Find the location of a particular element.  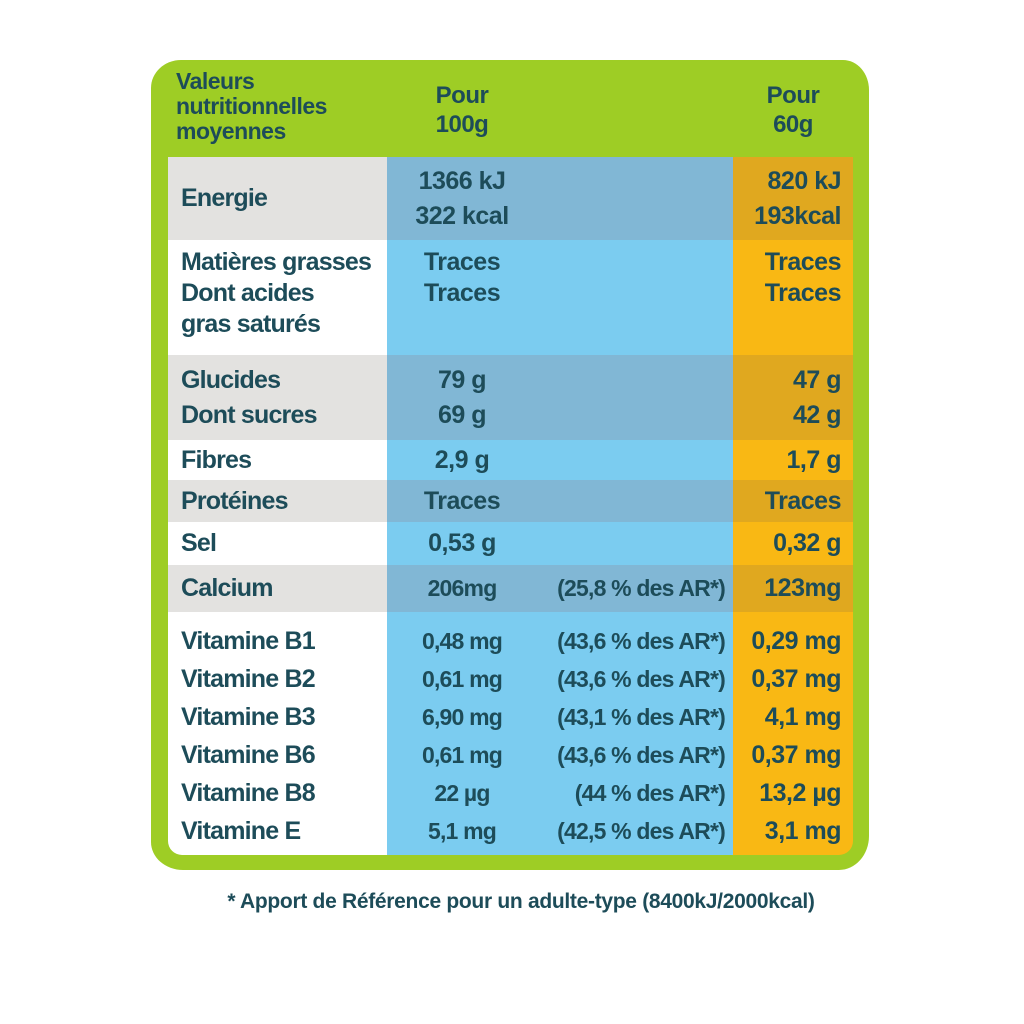

row-energie-per100-cell: 1366 kJ 322 kcal is located at coordinates (560, 198).